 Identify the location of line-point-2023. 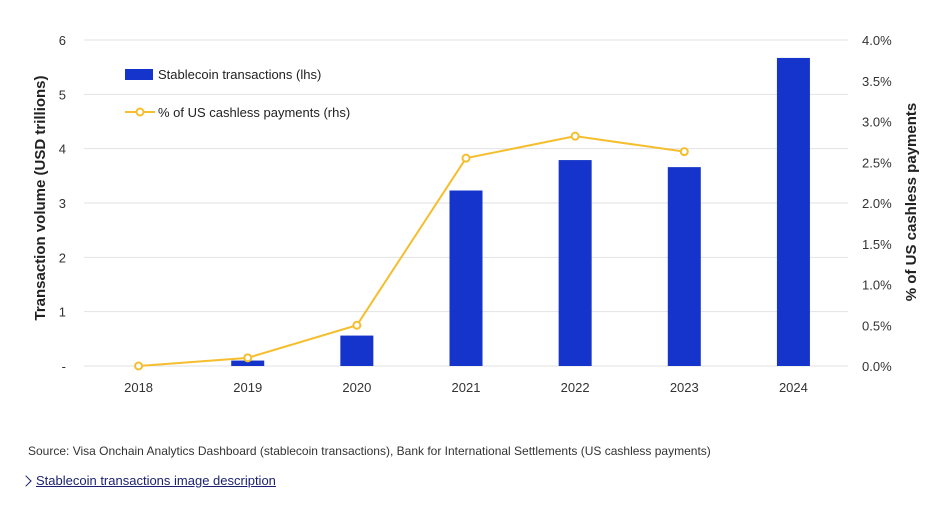
(684, 152).